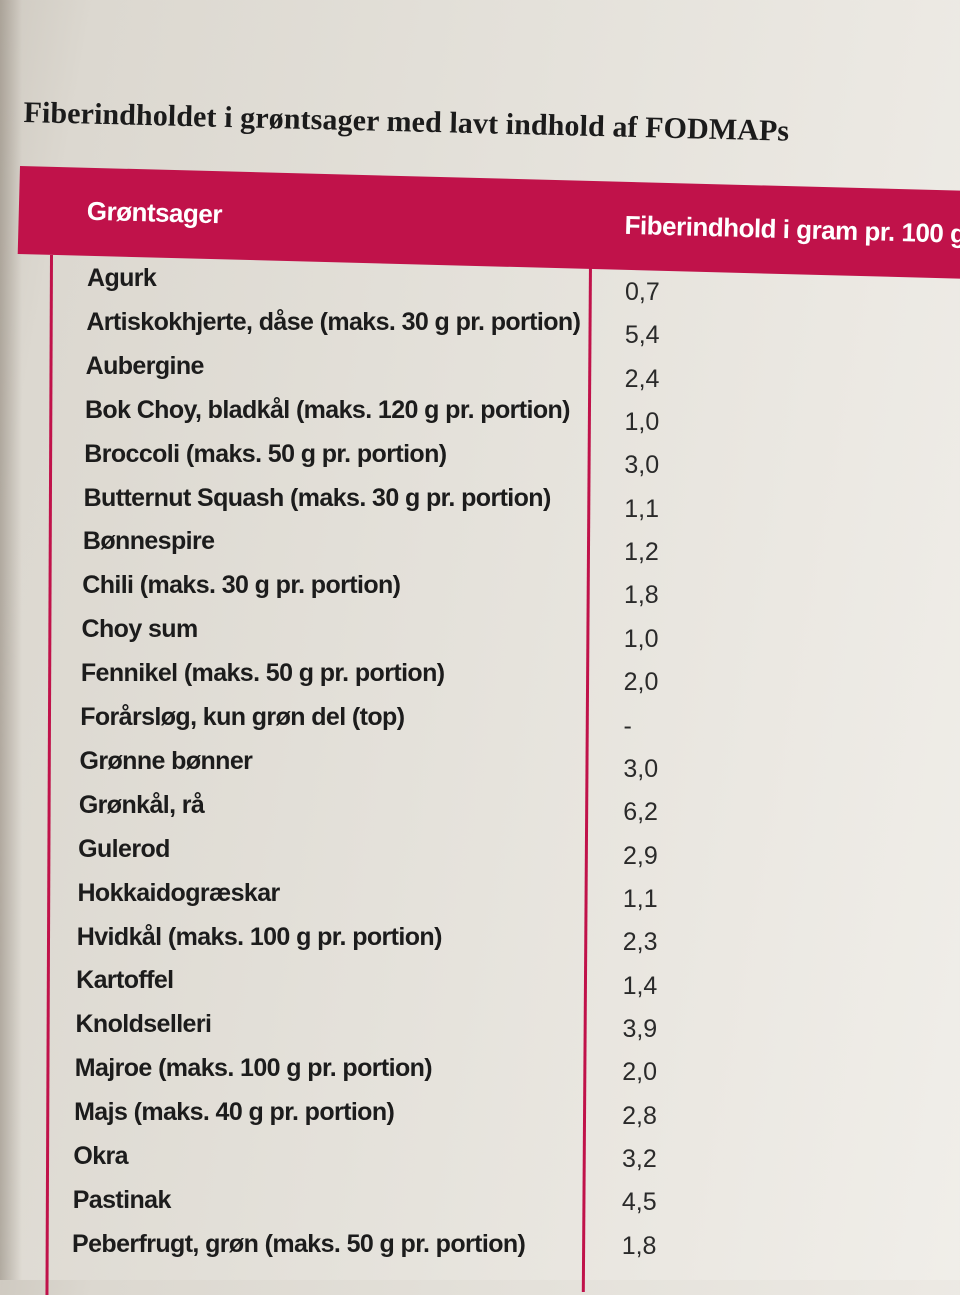 Image resolution: width=960 pixels, height=1295 pixels. Describe the element at coordinates (125, 980) in the screenshot. I see `vegetable-name: Kartoffel` at that location.